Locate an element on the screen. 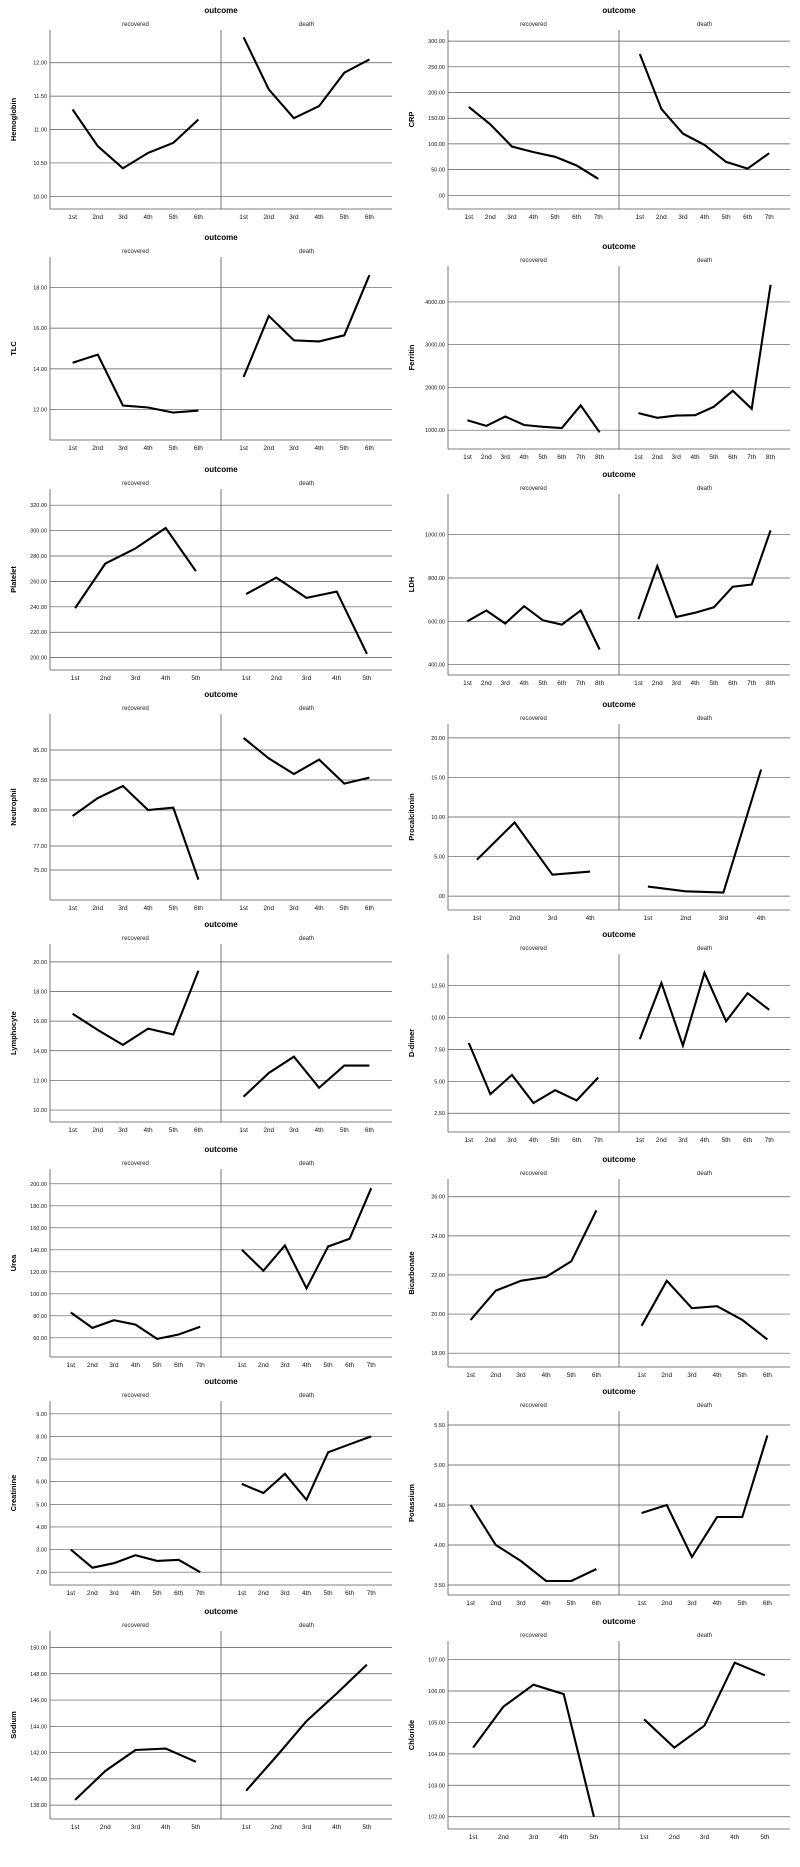  y-tick-label: 140.00 is located at coordinates (38, 1780).